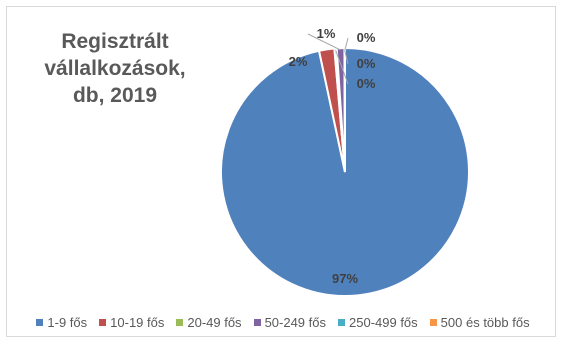 The height and width of the screenshot is (343, 566). I want to click on legend-label-1: 1-9 fős, so click(67, 322).